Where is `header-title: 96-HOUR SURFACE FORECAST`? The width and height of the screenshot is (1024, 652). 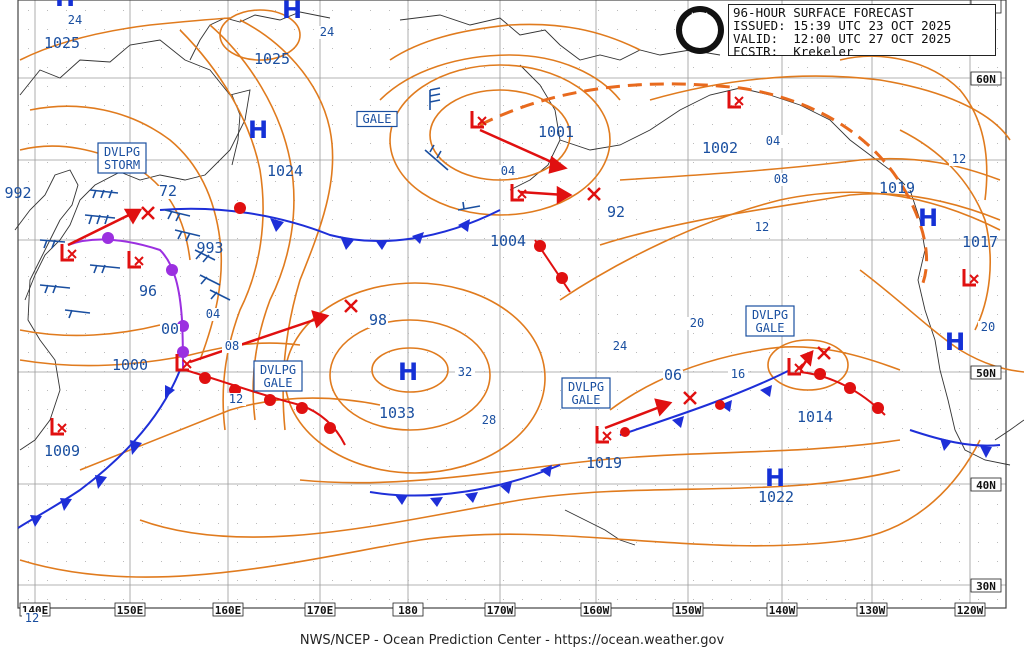 header-title: 96-HOUR SURFACE FORECAST is located at coordinates (823, 12).